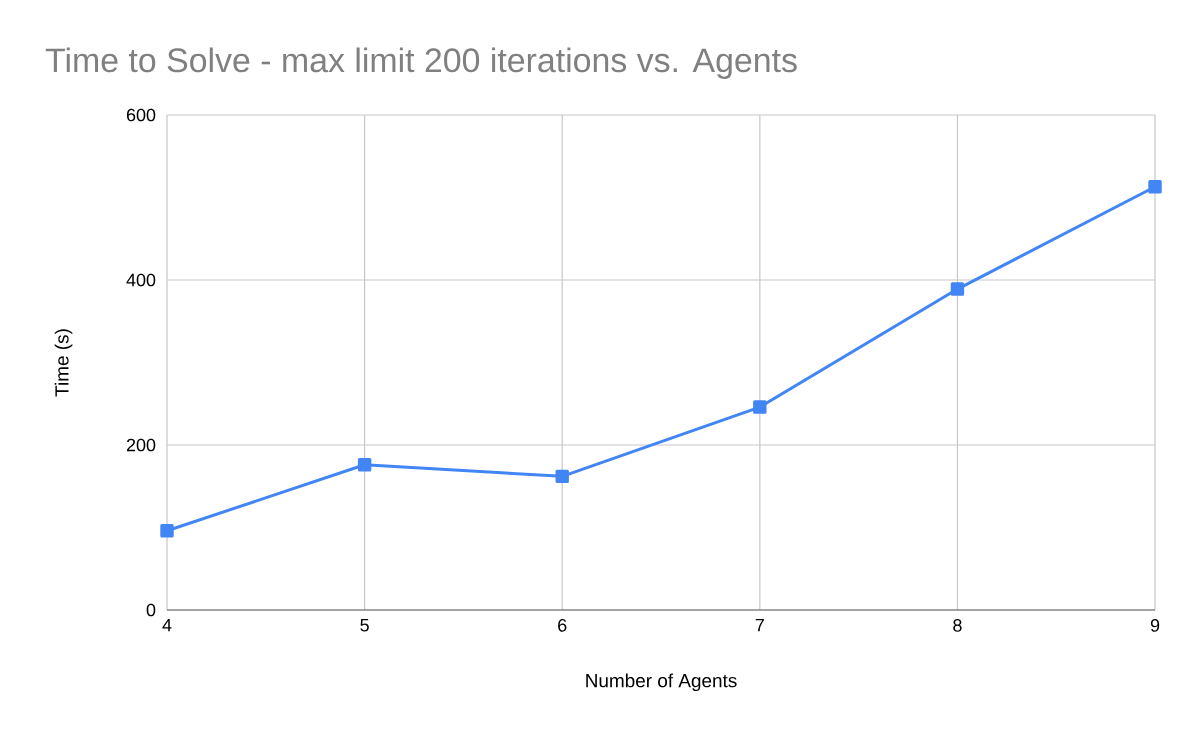  I want to click on x-tick-label: 5, so click(364, 625).